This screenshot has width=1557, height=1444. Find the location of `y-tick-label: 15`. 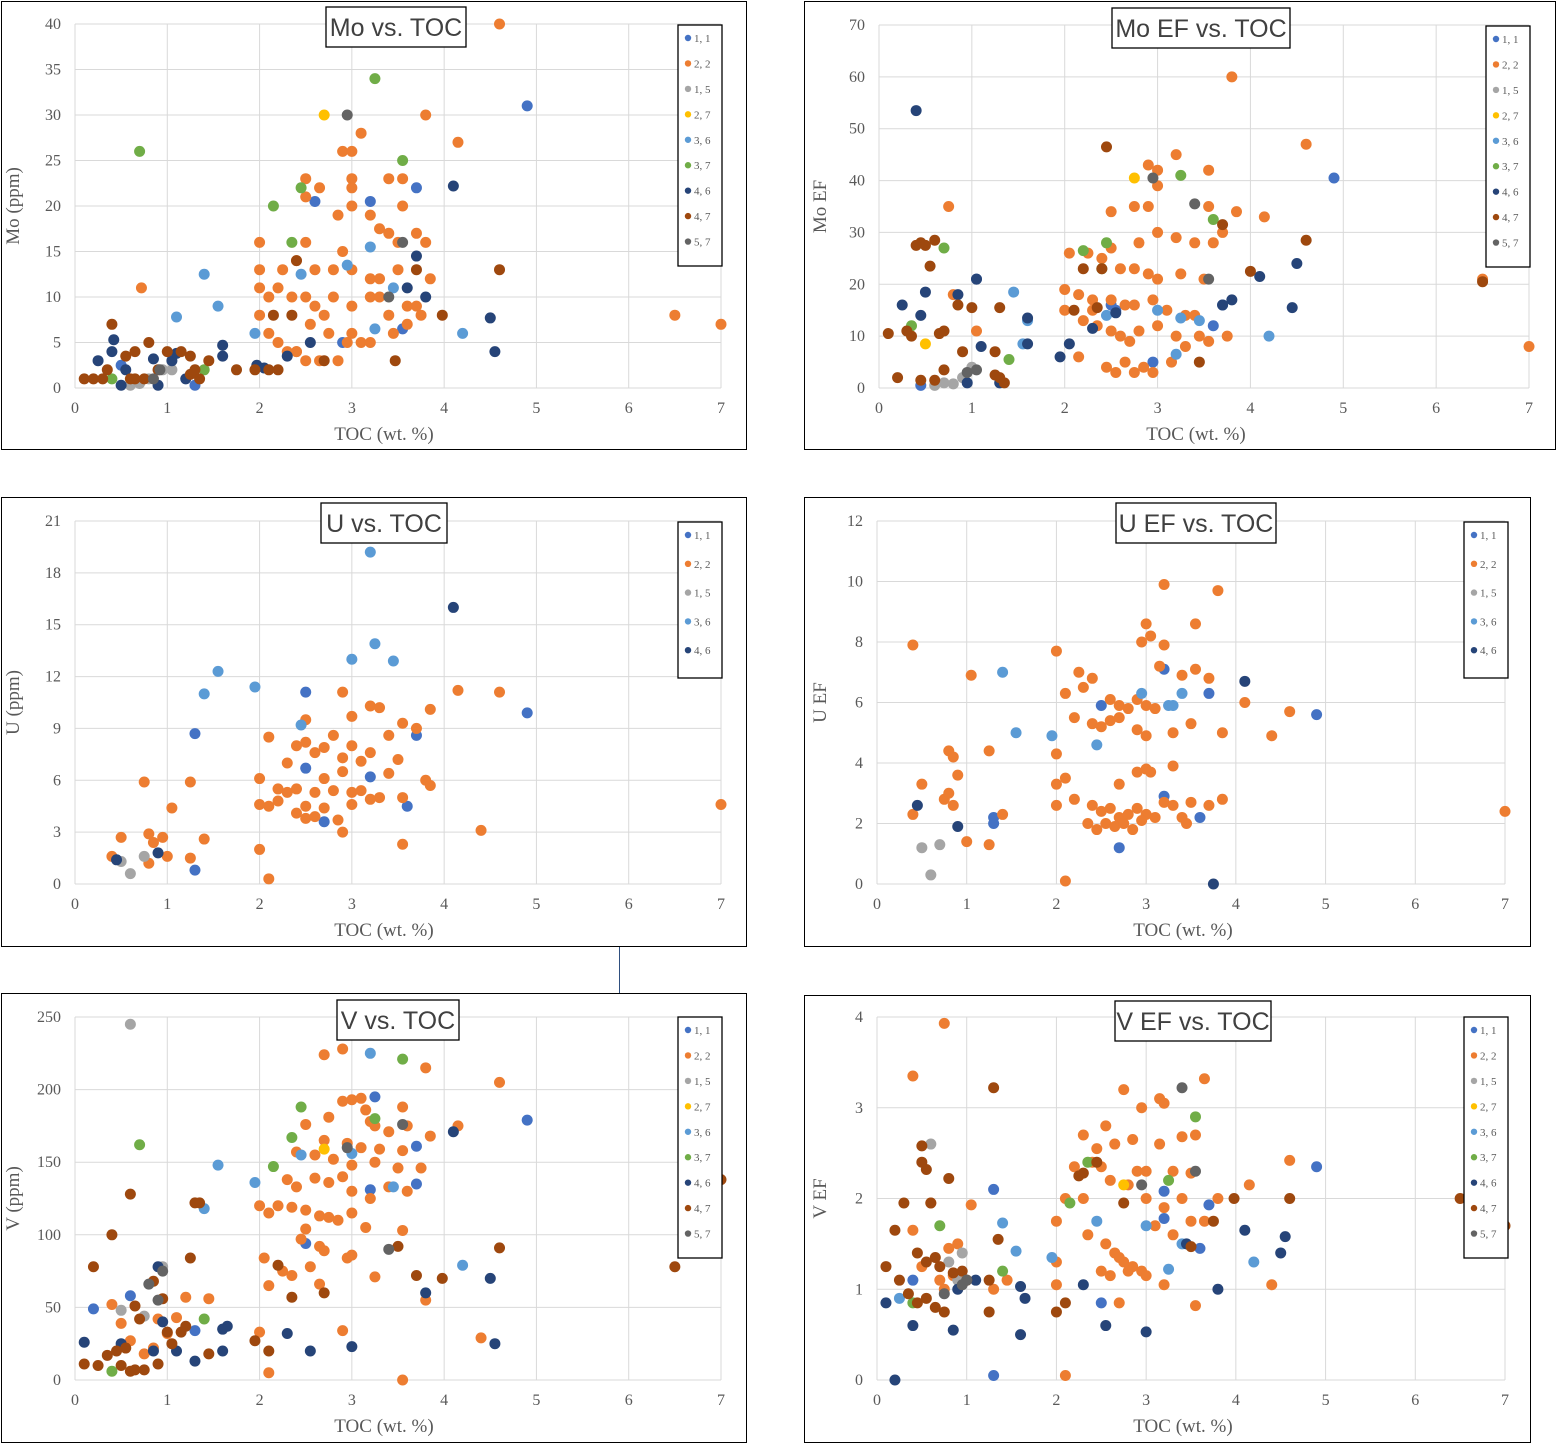

y-tick-label: 15 is located at coordinates (53, 252).